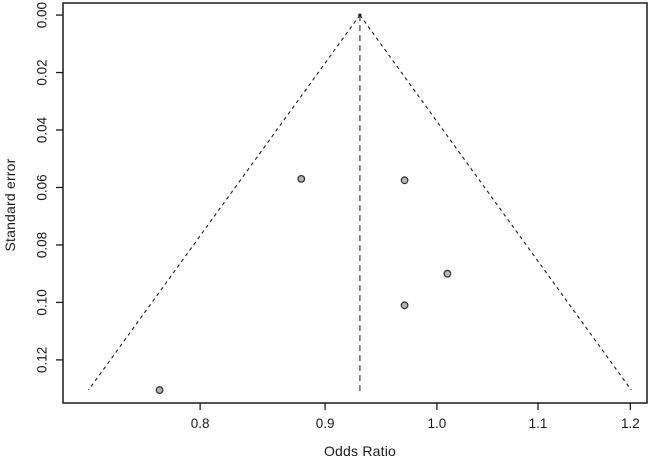 This screenshot has height=466, width=650. What do you see at coordinates (360, 451) in the screenshot?
I see `x-axis-title: Odds Ratio` at bounding box center [360, 451].